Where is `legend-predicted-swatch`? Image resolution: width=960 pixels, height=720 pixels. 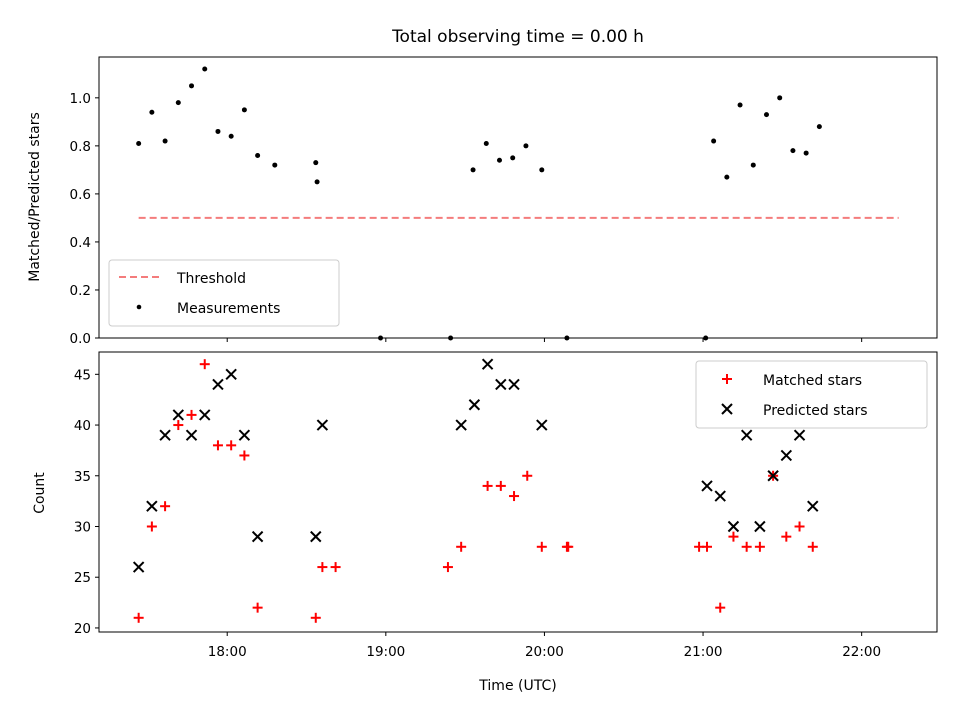
legend-predicted-swatch is located at coordinates (727, 409).